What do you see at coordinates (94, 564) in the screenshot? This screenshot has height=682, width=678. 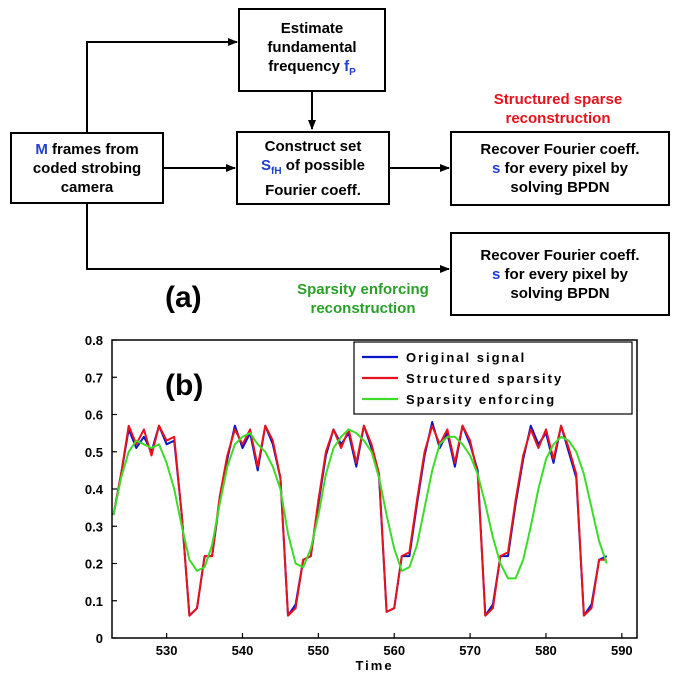 I see `y-tick-label: 0.2` at bounding box center [94, 564].